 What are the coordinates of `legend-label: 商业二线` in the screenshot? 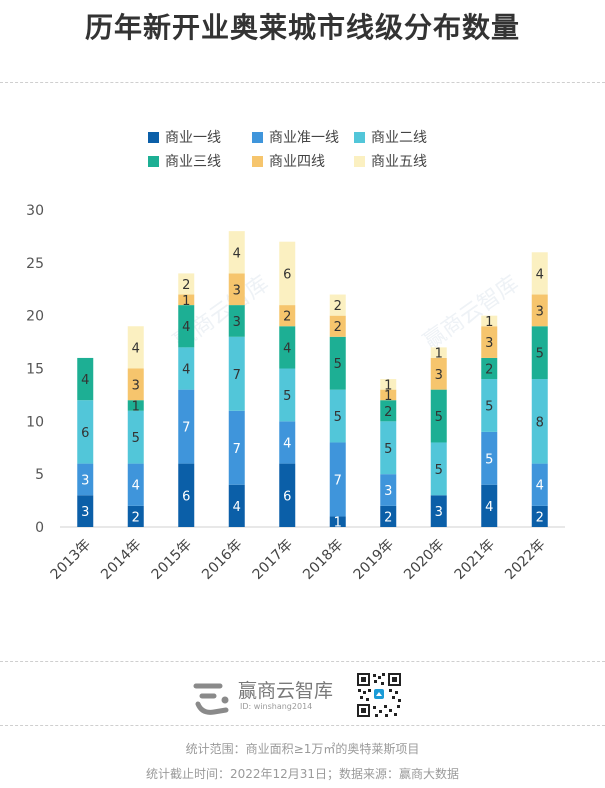 It's located at (399, 138).